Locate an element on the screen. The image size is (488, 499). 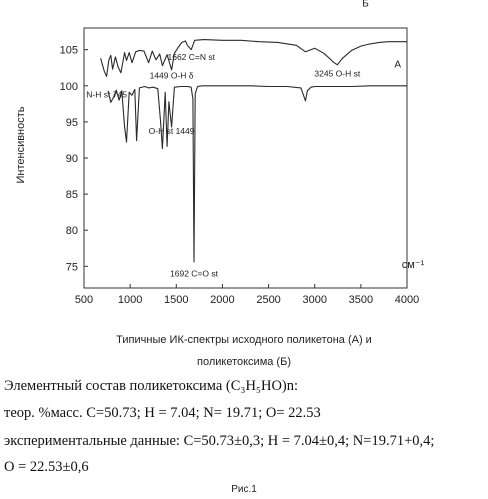
peak-annotation: 1692 C=O st is located at coordinates (194, 273).